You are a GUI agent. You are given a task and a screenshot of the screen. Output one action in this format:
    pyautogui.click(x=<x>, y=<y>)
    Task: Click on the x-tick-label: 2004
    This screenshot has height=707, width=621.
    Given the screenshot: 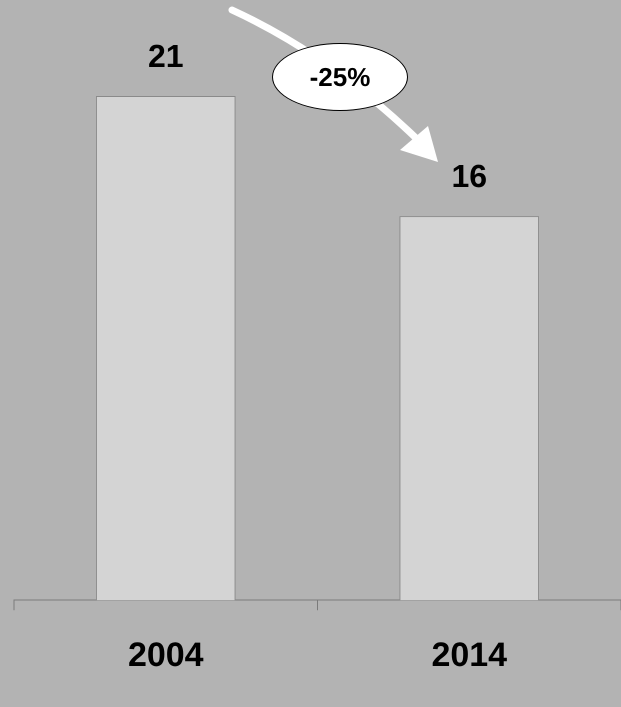 What is the action you would take?
    pyautogui.click(x=166, y=655)
    